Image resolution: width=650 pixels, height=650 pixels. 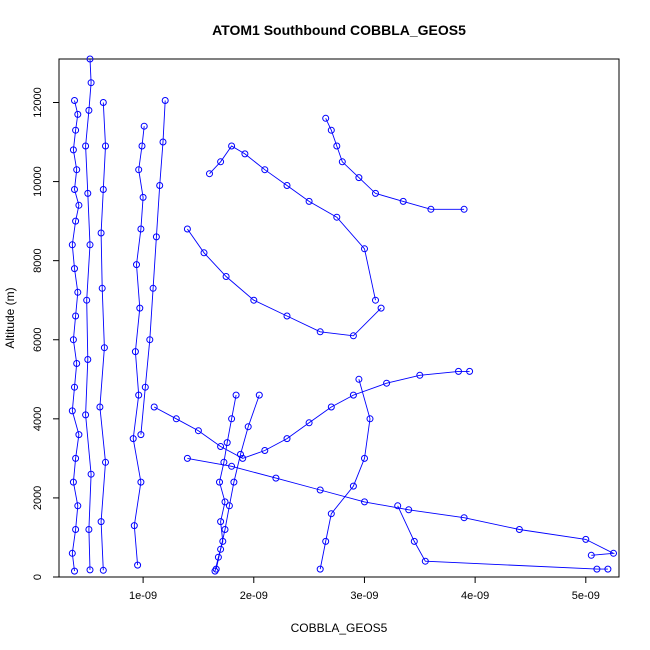 What do you see at coordinates (364, 589) in the screenshot?
I see `x-axis: 1e-09 2e-09 3e-09 4e-09 5e-09` at bounding box center [364, 589].